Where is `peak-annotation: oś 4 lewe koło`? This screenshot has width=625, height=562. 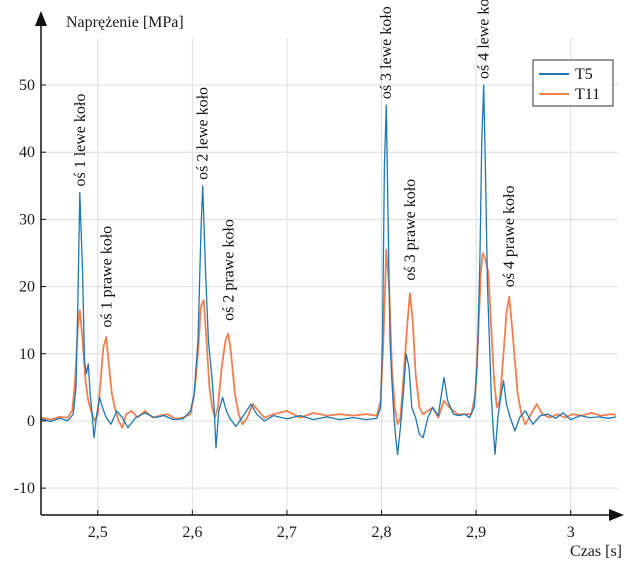 peak-annotation: oś 4 lewe koło is located at coordinates (484, 39).